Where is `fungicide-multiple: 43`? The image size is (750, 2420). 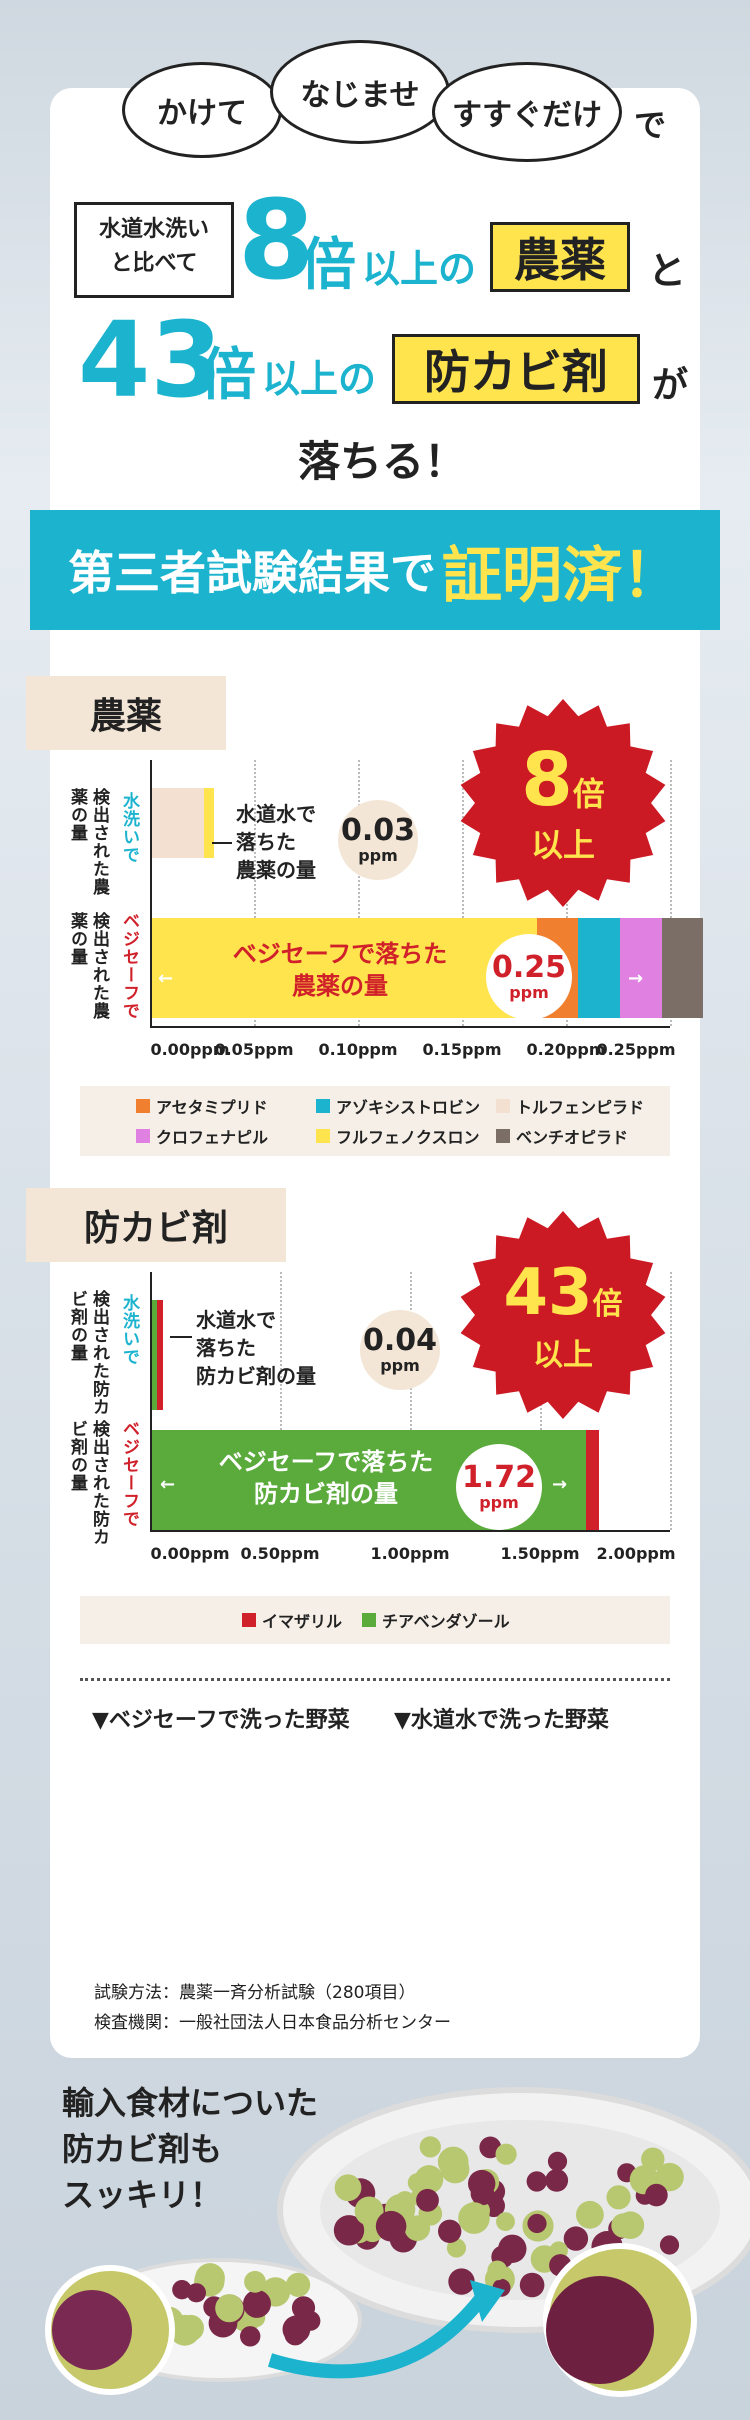 fungicide-multiple: 43 is located at coordinates (150, 360).